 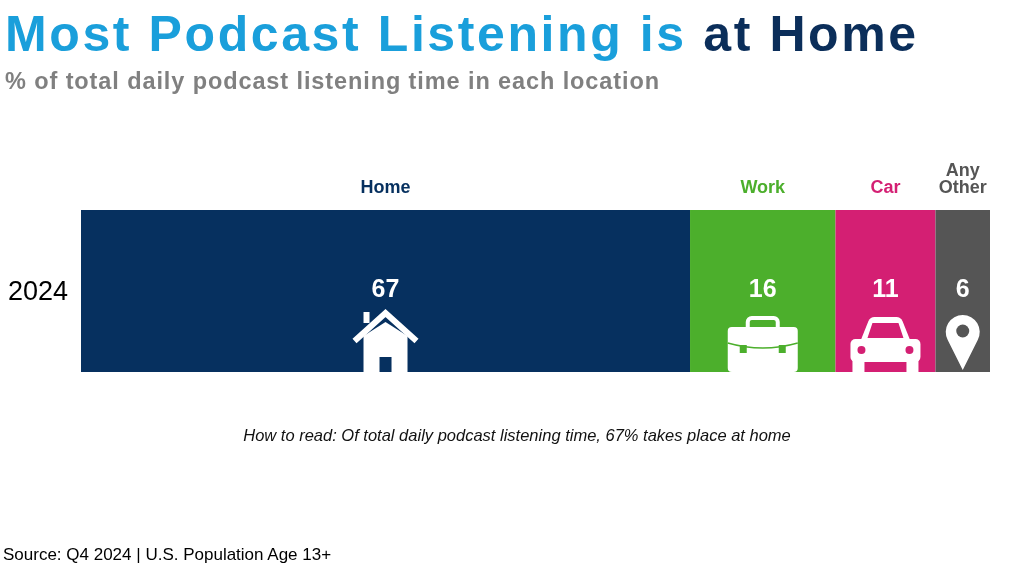 What do you see at coordinates (37, 291) in the screenshot?
I see `y-tick-label: 2024` at bounding box center [37, 291].